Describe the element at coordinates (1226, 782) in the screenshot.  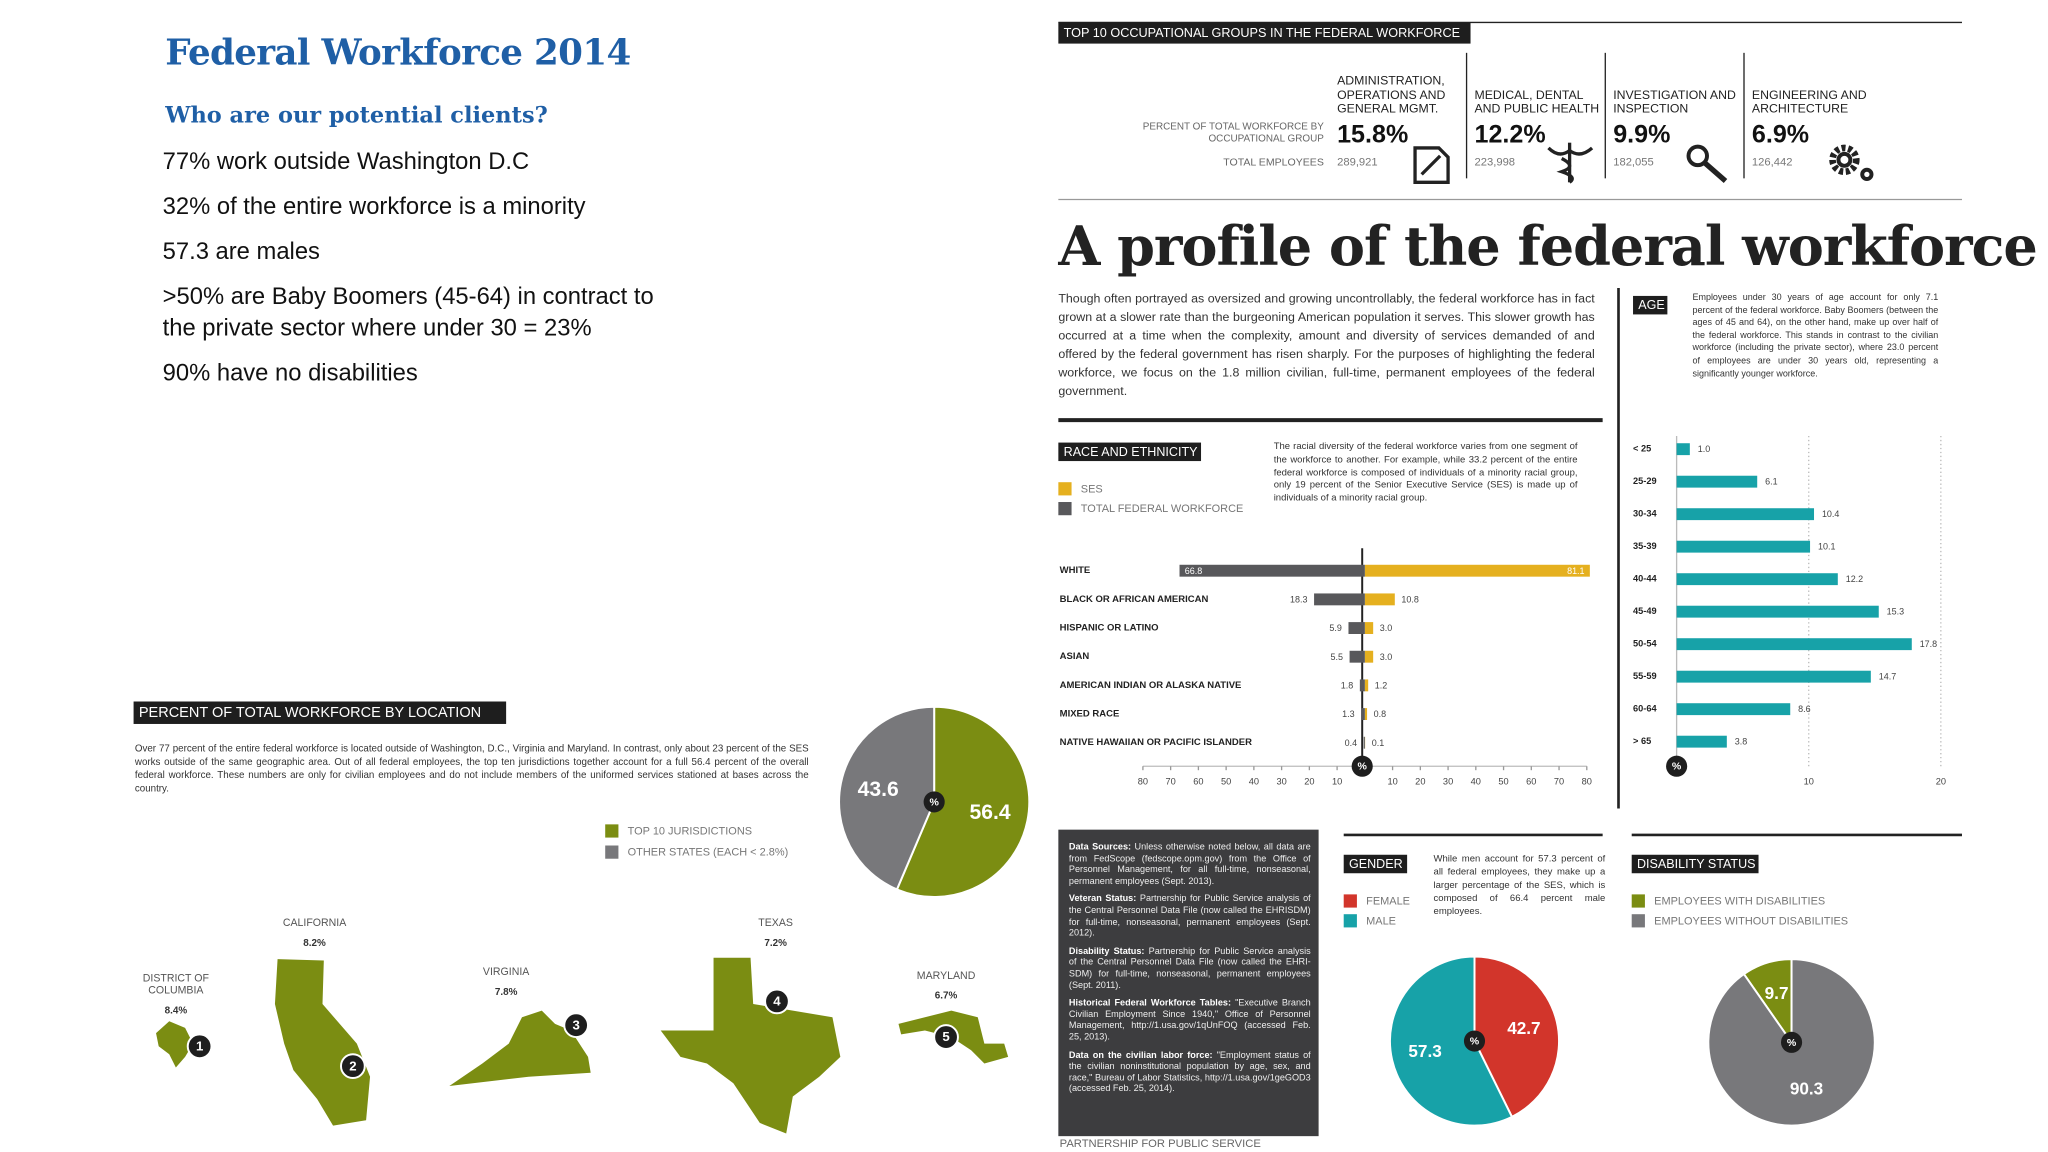
I see `x-tick-label: 50` at that location.